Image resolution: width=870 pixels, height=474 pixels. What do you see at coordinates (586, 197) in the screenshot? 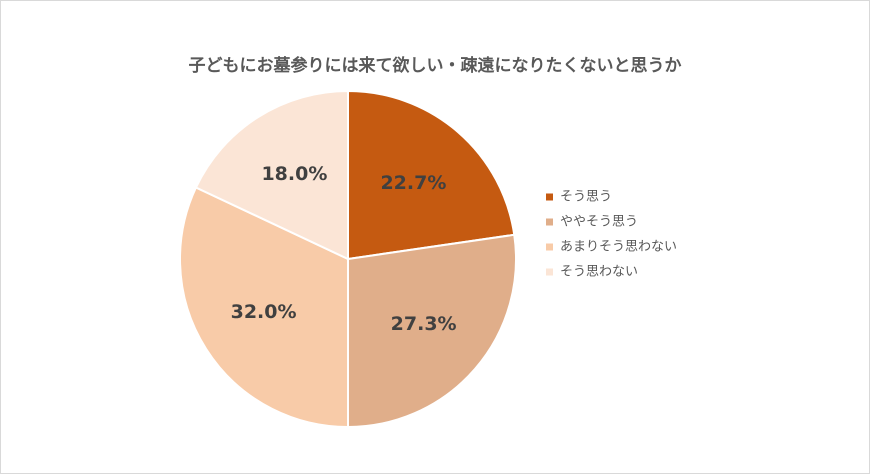
I see `legend-label: そう思う` at bounding box center [586, 197].